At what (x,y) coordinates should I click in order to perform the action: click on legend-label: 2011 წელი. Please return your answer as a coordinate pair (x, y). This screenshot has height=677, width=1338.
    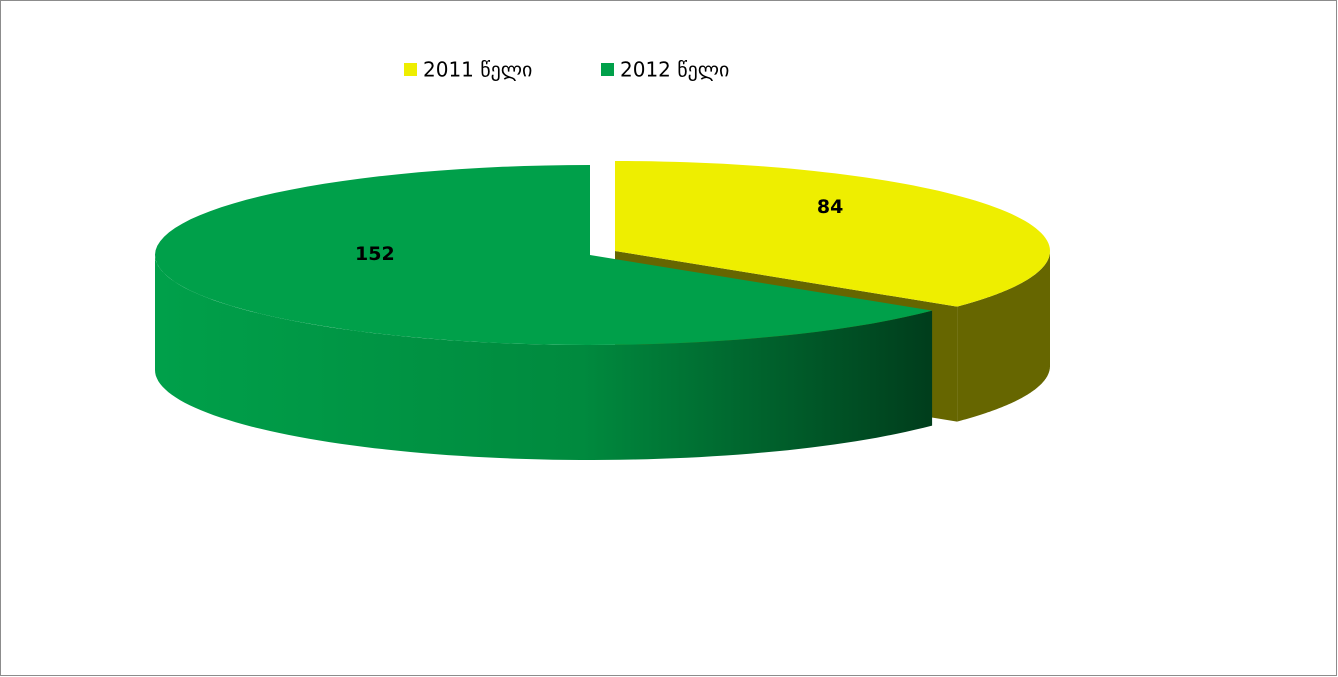
    Looking at the image, I should click on (477, 70).